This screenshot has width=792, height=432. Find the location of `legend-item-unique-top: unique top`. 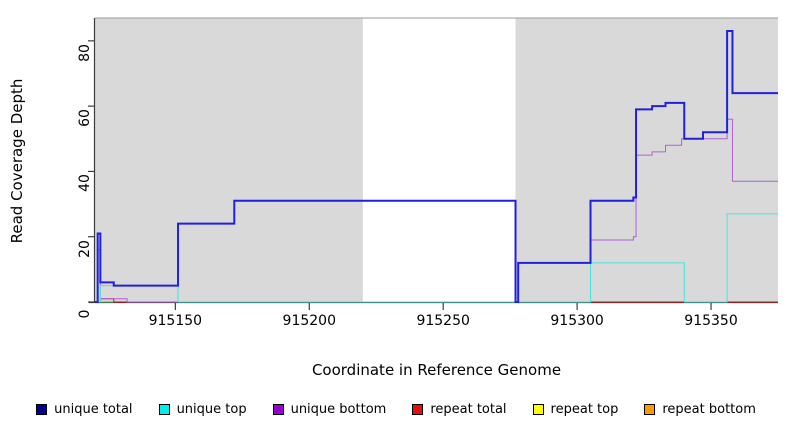

legend-item-unique-top: unique top is located at coordinates (202, 409).